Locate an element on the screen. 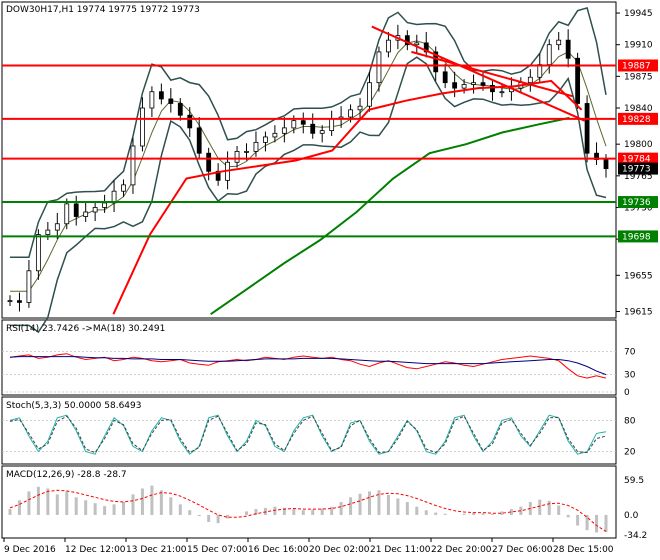  x-tick-label: 20 Dec 02:00 is located at coordinates (339, 550).